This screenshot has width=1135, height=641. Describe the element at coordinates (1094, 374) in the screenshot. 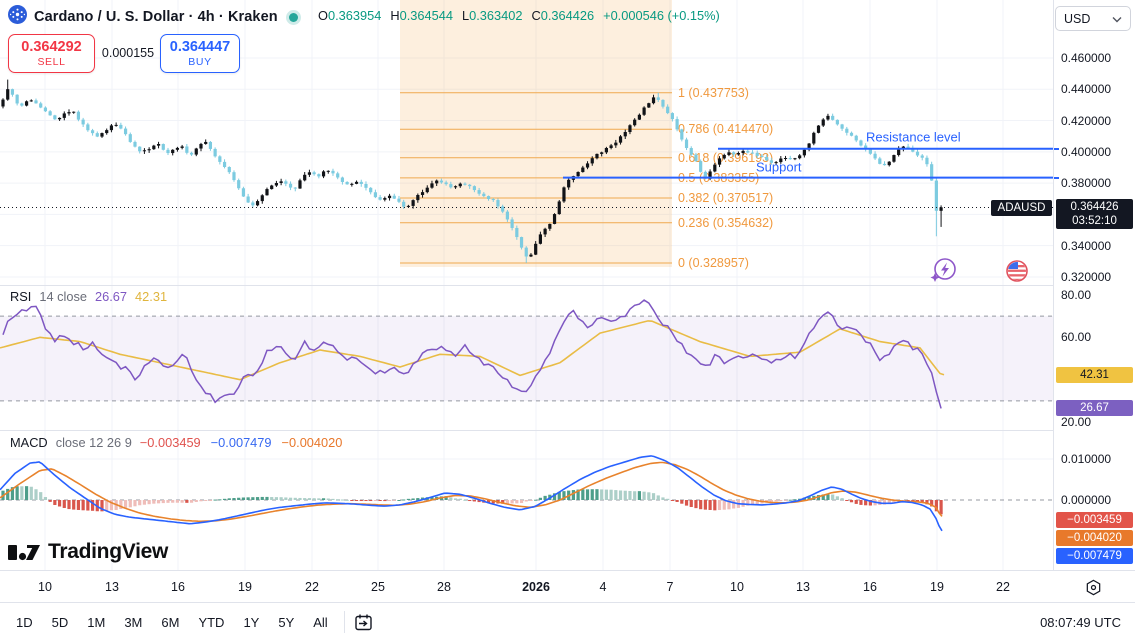

I see `rsi-value-badge: 42.31` at that location.